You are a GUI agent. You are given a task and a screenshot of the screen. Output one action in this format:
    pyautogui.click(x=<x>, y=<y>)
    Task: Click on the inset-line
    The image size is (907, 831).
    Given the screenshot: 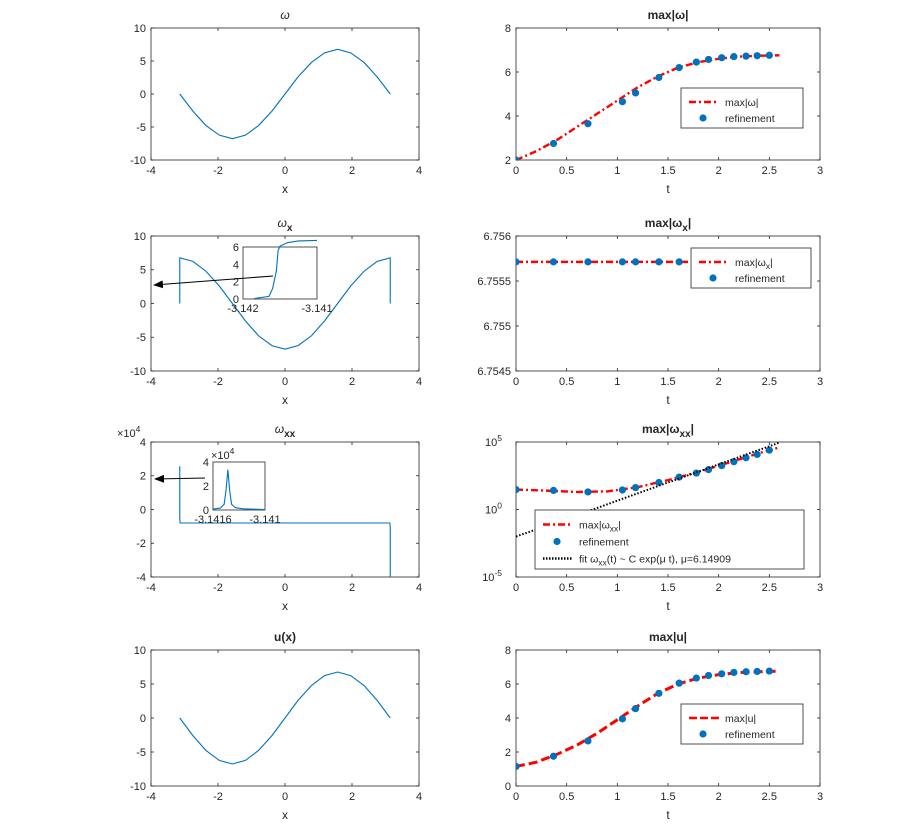 What is the action you would take?
    pyautogui.click(x=286, y=269)
    